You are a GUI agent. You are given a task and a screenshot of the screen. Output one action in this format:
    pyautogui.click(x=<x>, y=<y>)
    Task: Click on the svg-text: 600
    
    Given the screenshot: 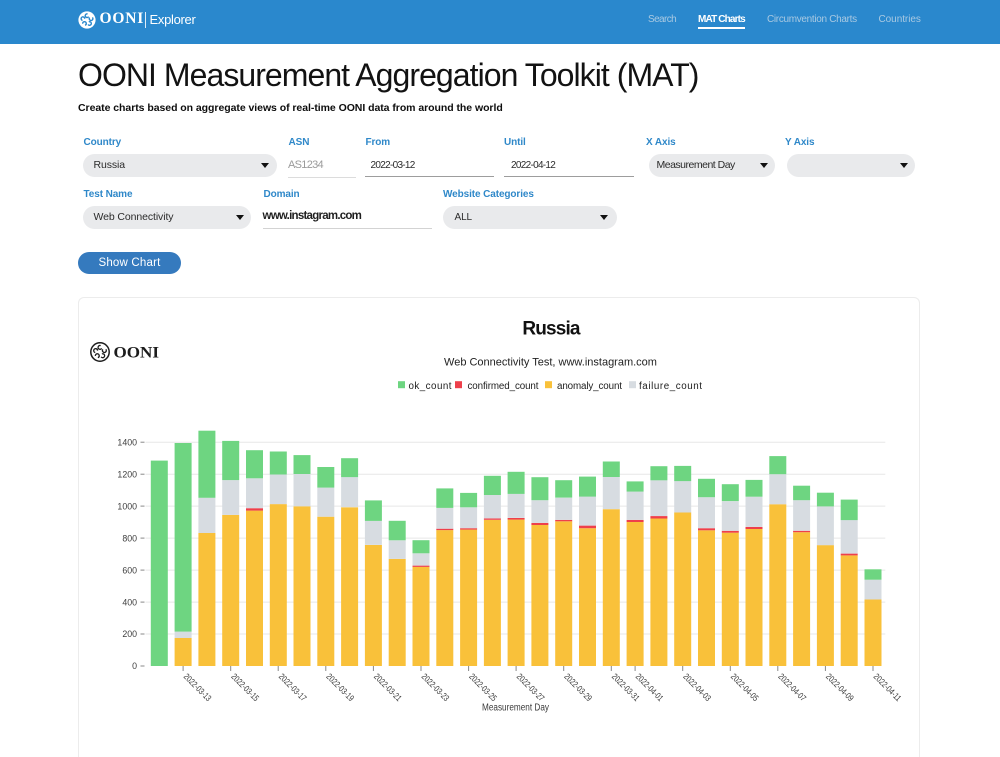 What is the action you would take?
    pyautogui.click(x=129, y=570)
    